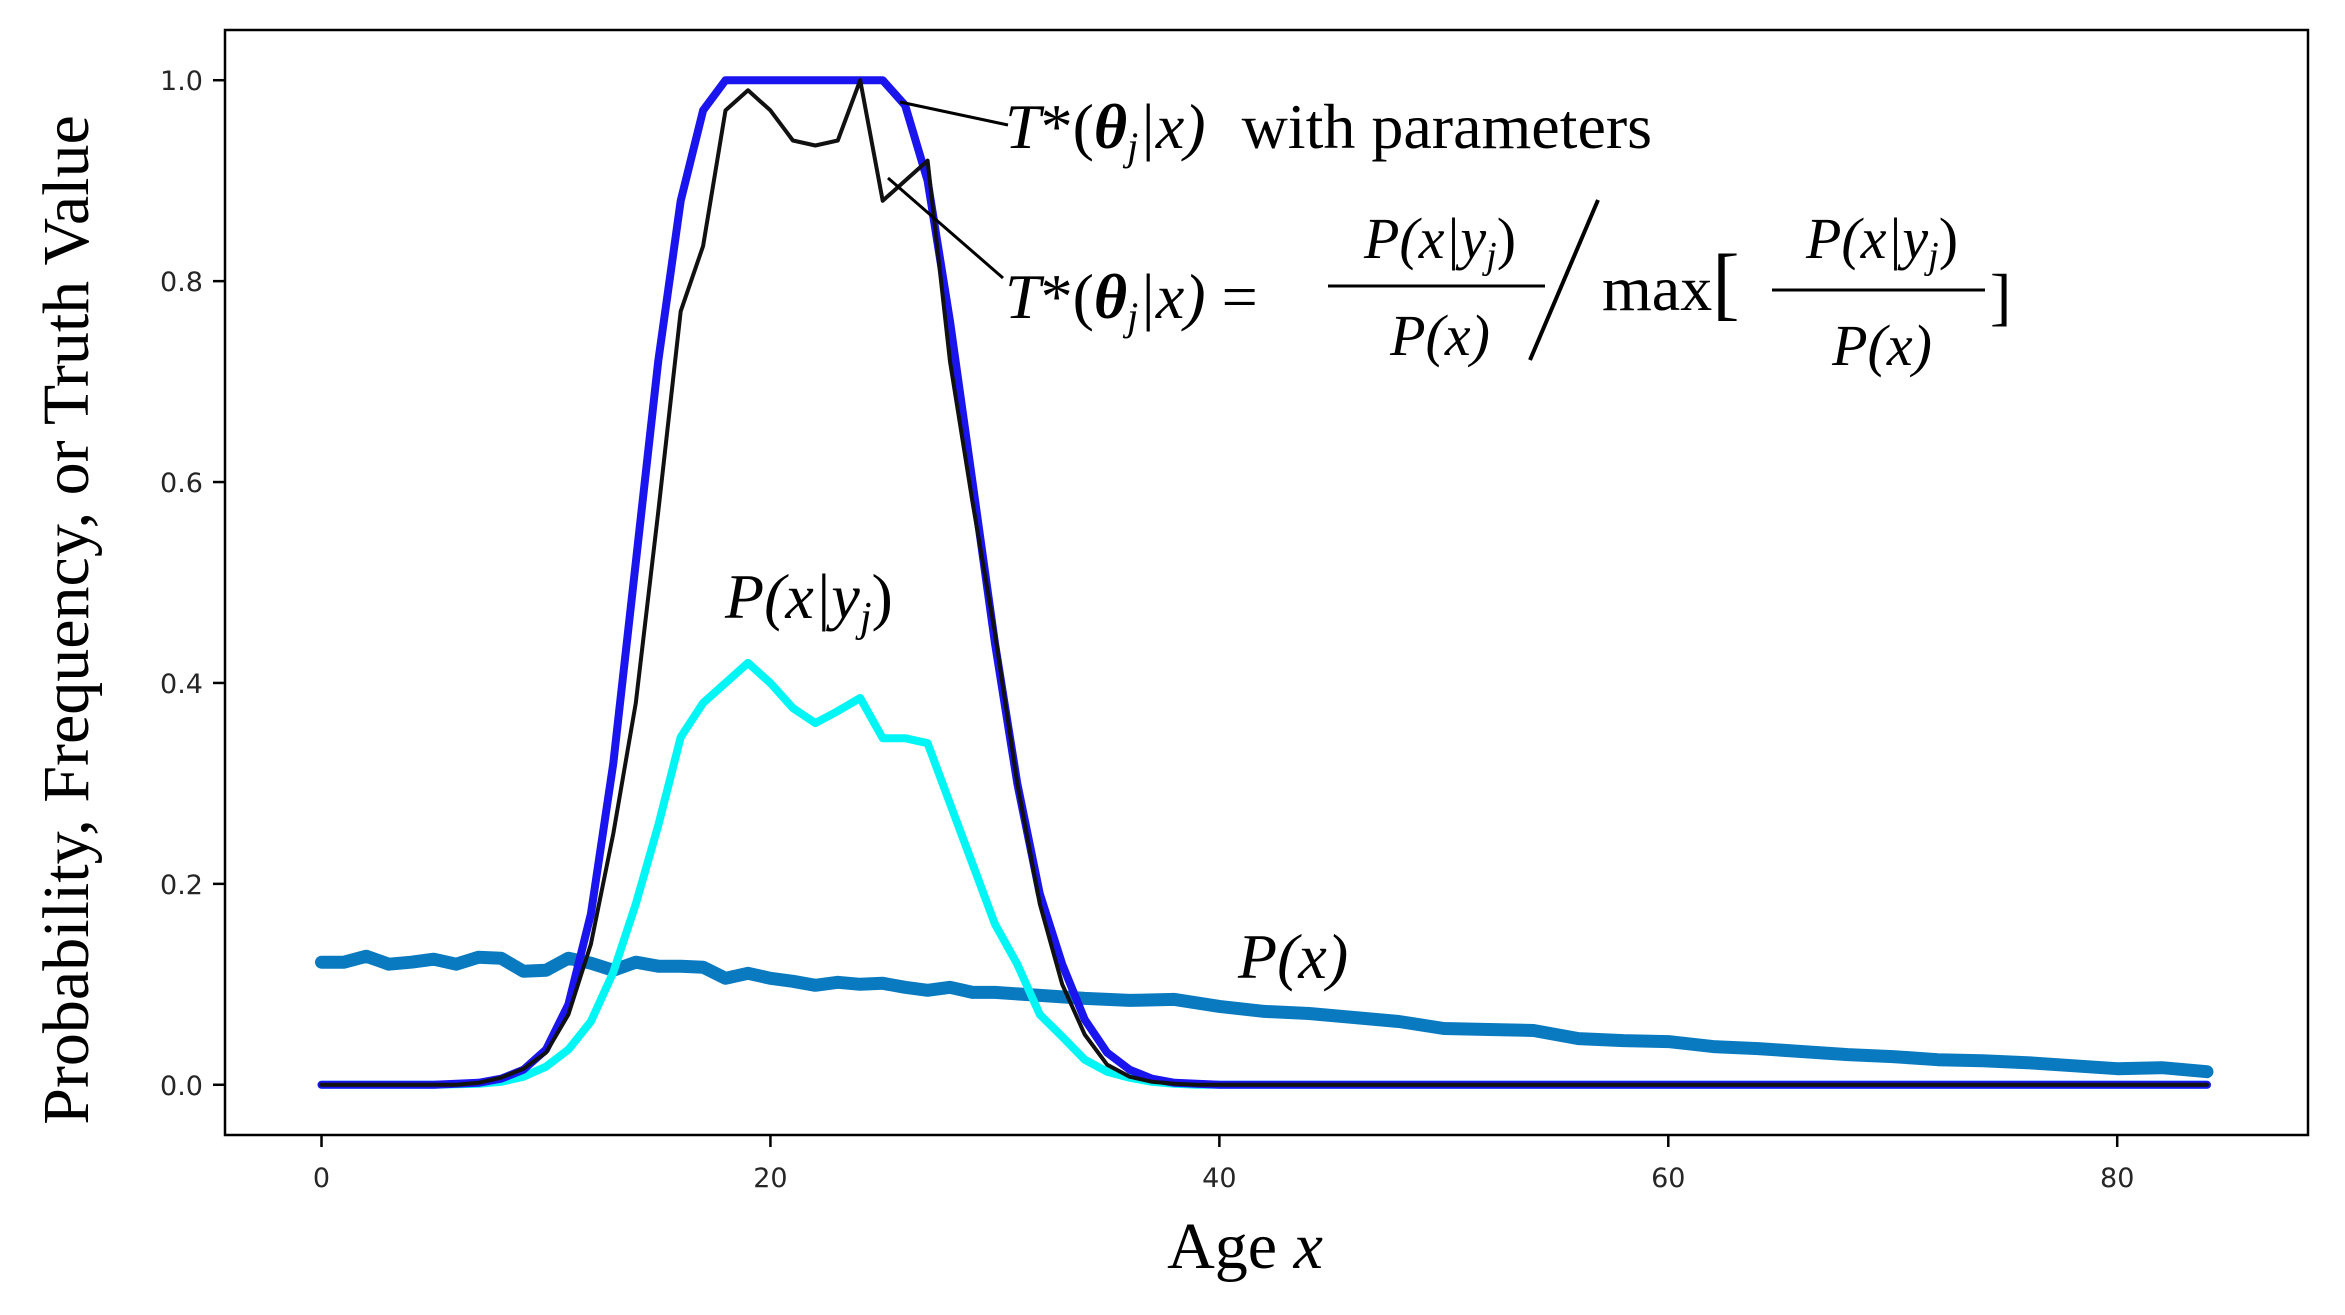 The width and height of the screenshot is (2345, 1315). I want to click on y-tick-label: 0.6, so click(181, 483).